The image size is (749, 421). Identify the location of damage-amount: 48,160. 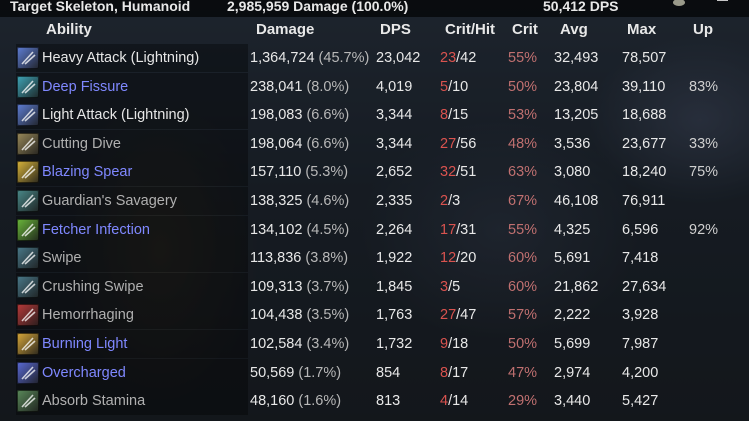
(274, 401).